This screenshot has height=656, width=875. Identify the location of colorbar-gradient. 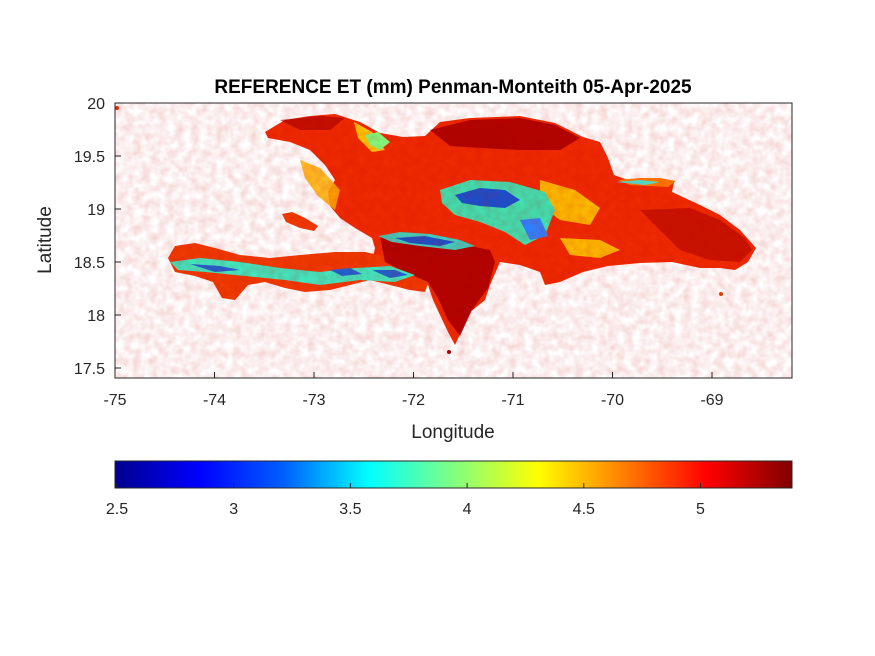
(453, 474).